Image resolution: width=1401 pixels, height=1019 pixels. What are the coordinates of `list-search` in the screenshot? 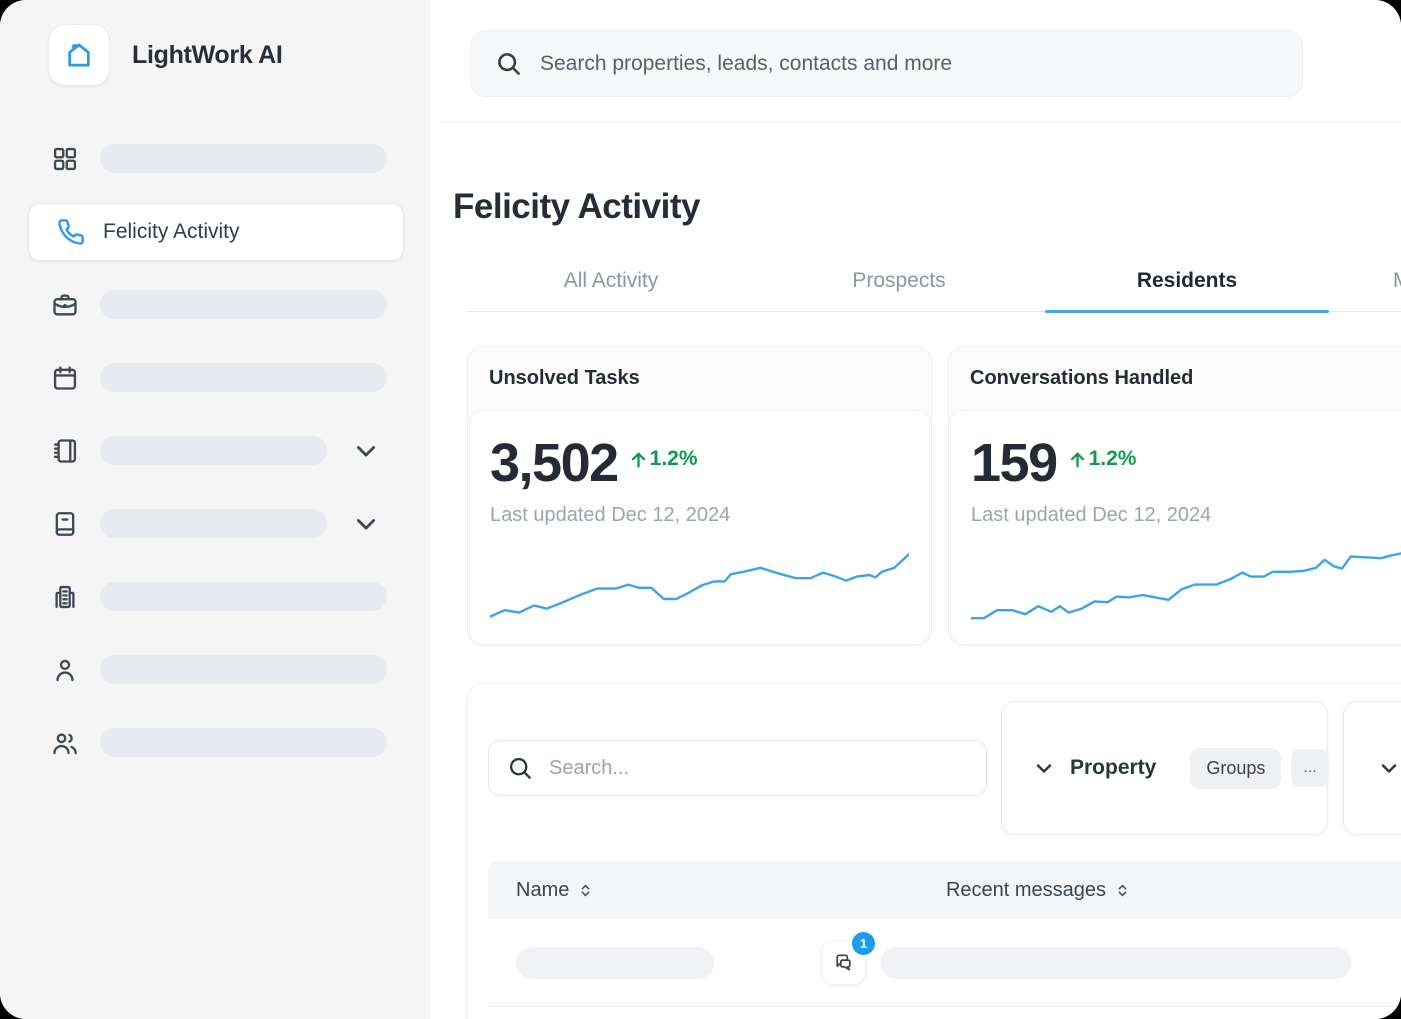 It's located at (737, 768).